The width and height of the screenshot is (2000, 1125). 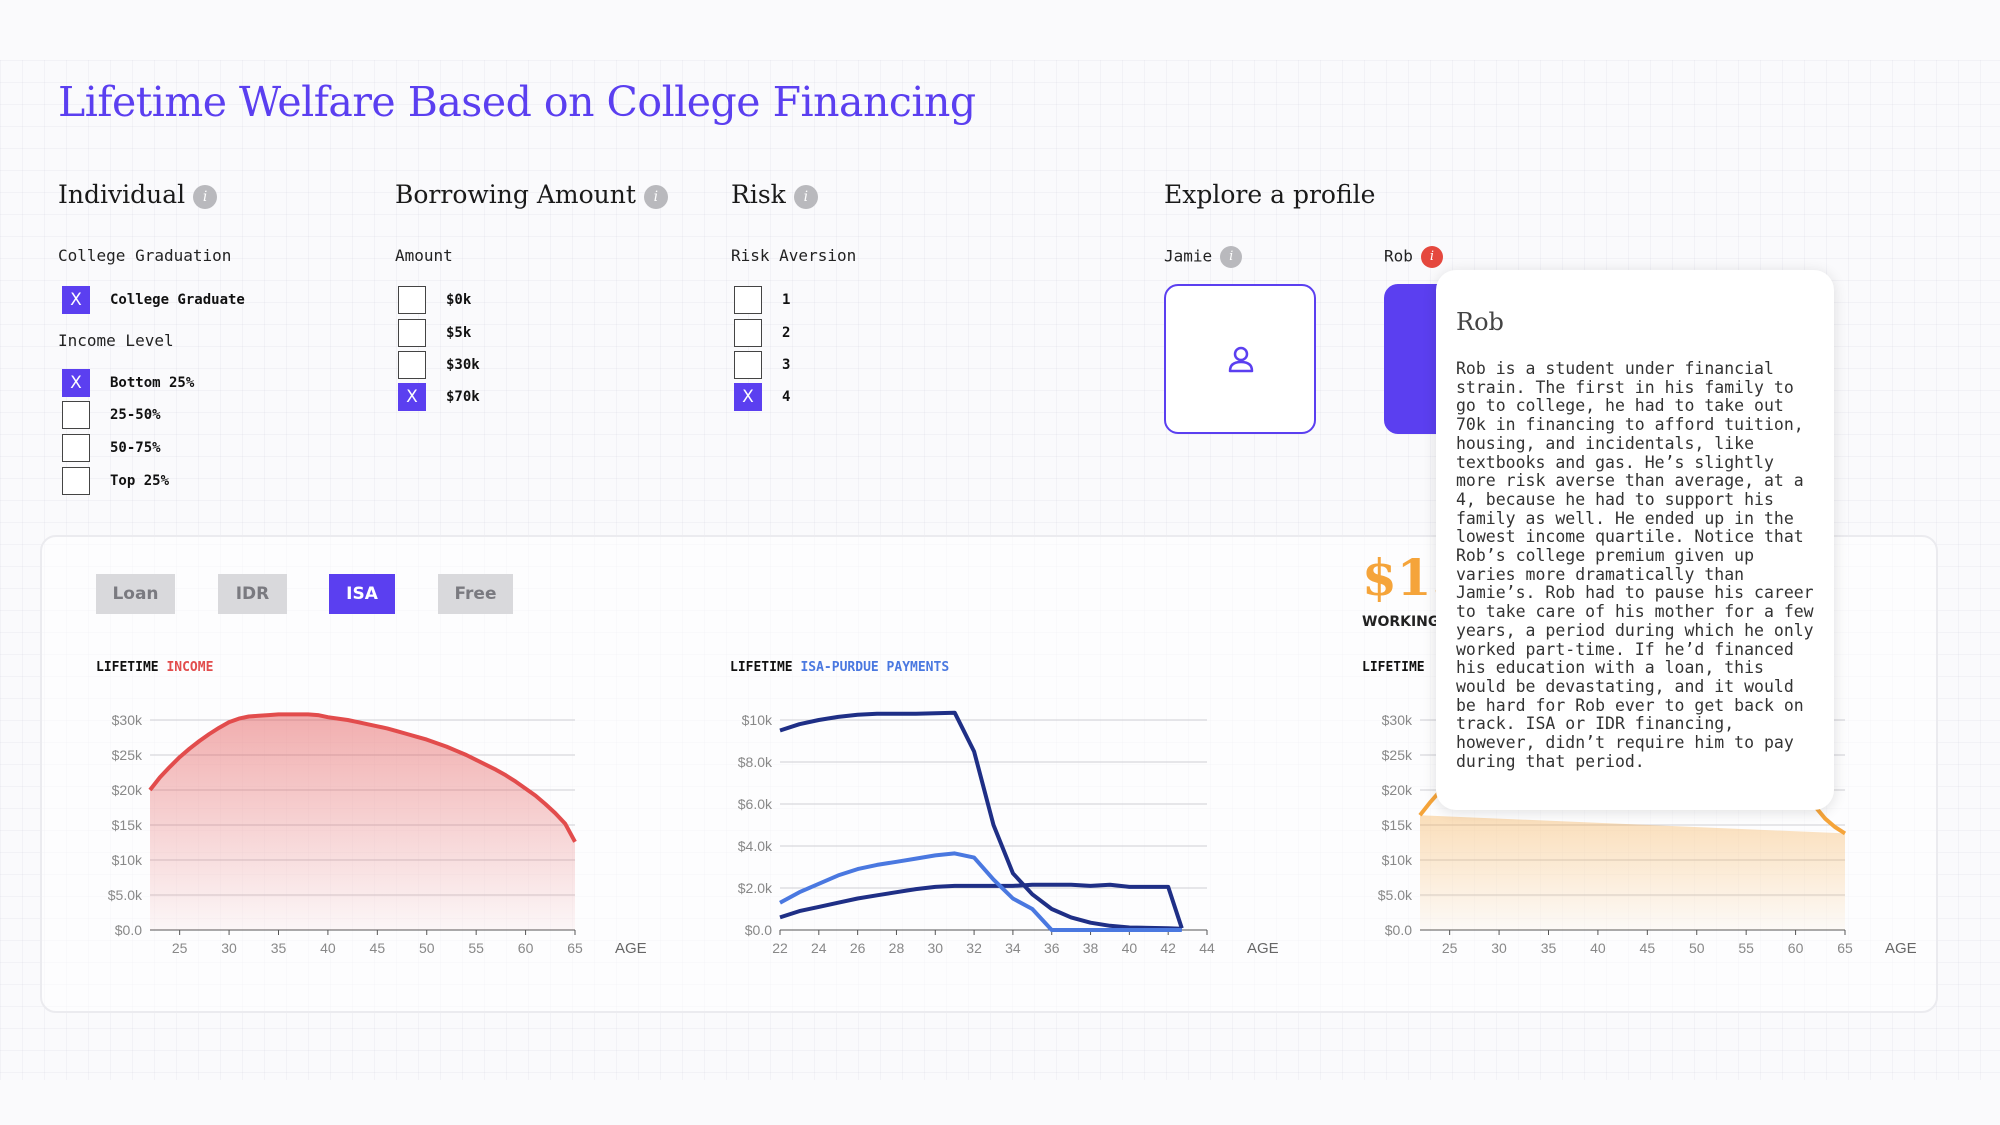 I want to click on y-tick-label: $5.0k, so click(x=125, y=895).